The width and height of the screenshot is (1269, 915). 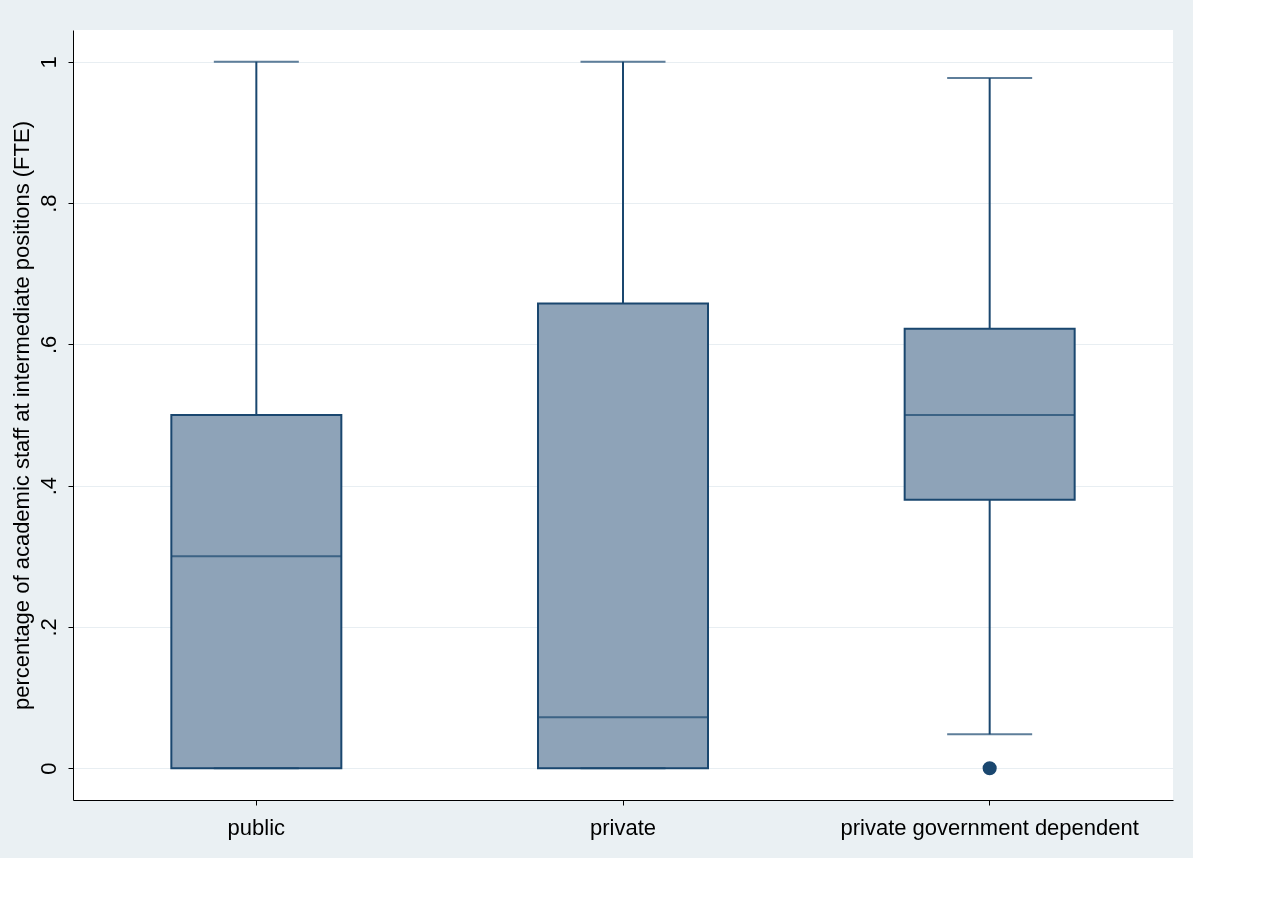 I want to click on y-tick-label: .6, so click(x=48, y=345).